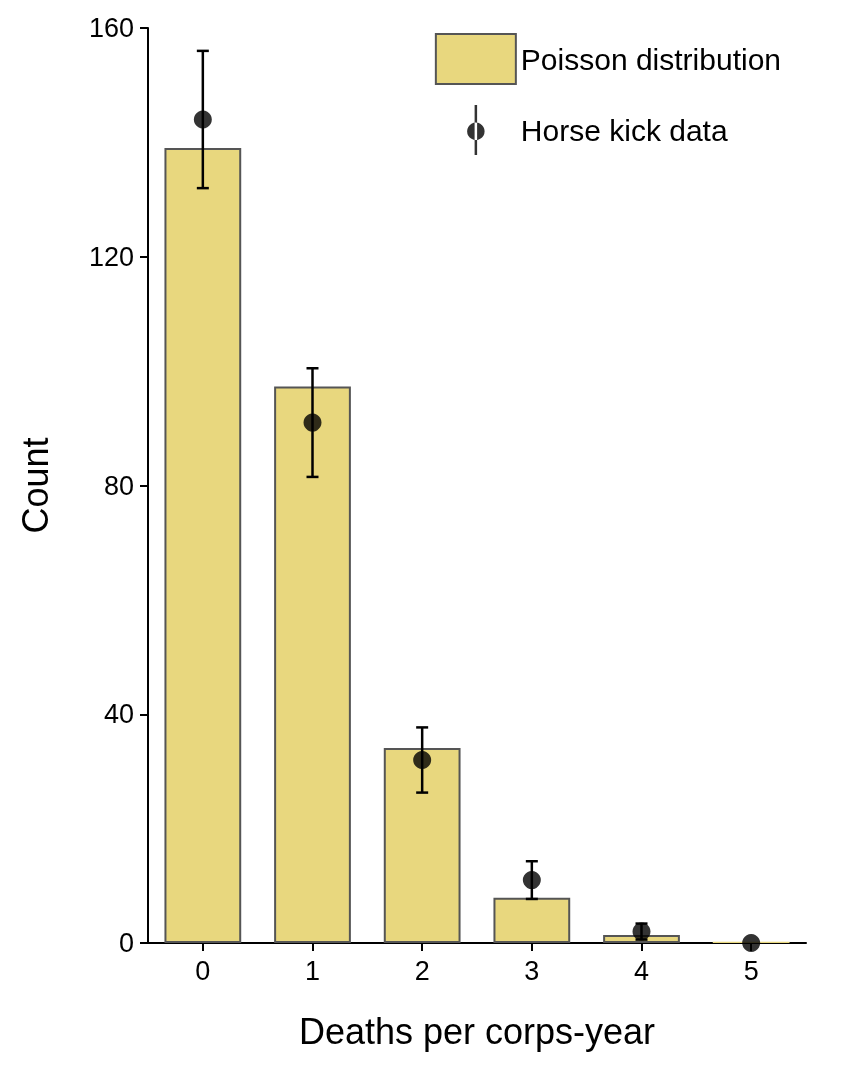 This screenshot has width=844, height=1066. What do you see at coordinates (641, 970) in the screenshot?
I see `x-tick-label: 4` at bounding box center [641, 970].